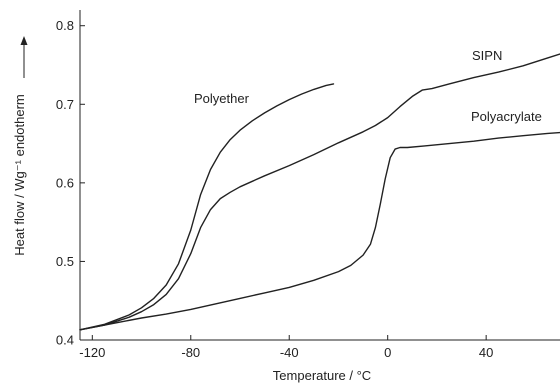 This screenshot has height=385, width=560. I want to click on series-label-polyacrylate: Polyacrylate, so click(506, 116).